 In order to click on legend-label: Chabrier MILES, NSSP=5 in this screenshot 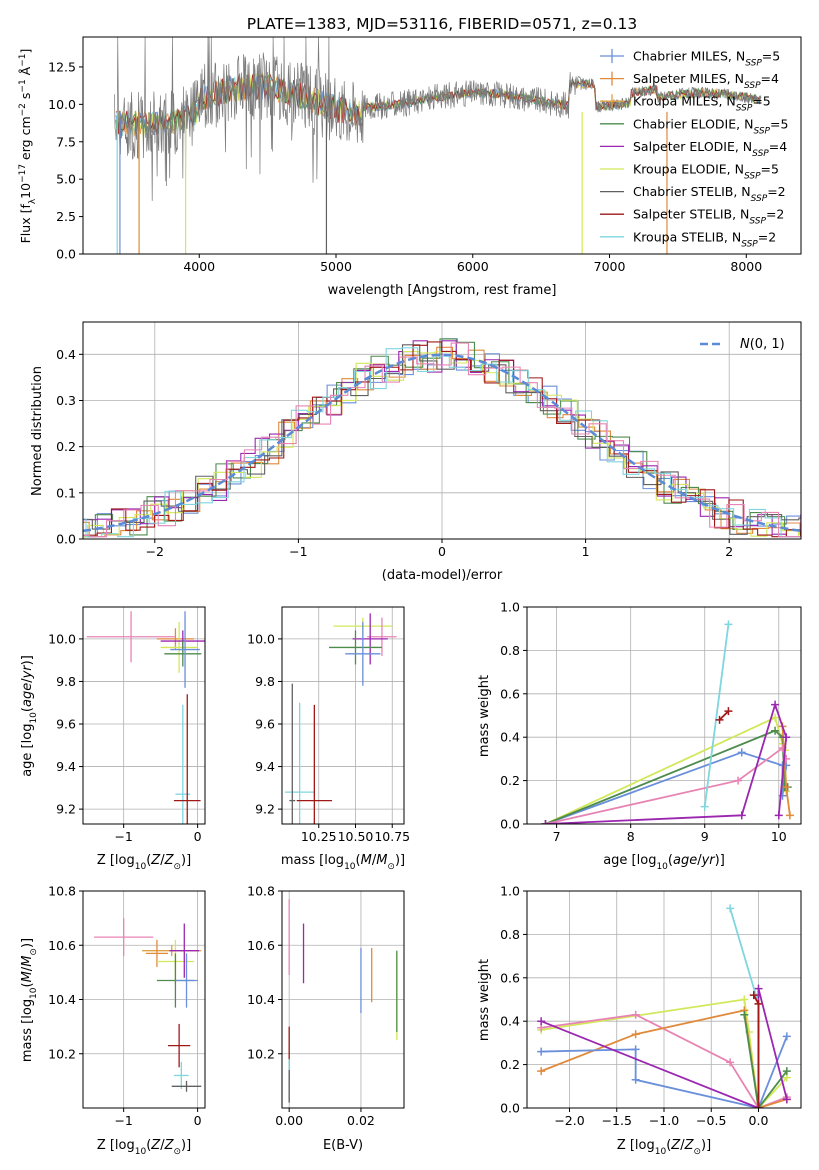, I will do `click(706, 59)`.